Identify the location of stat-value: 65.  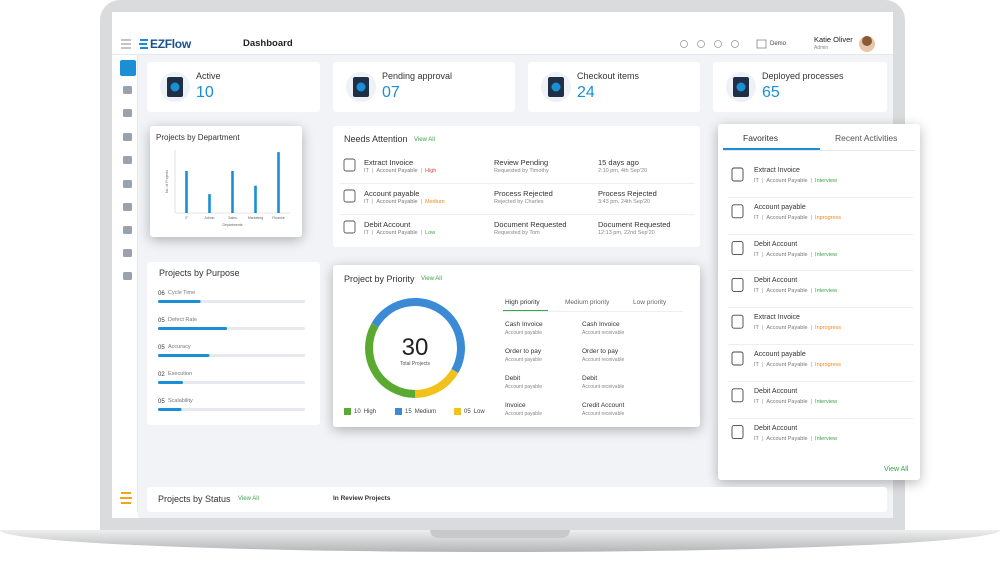
(771, 92).